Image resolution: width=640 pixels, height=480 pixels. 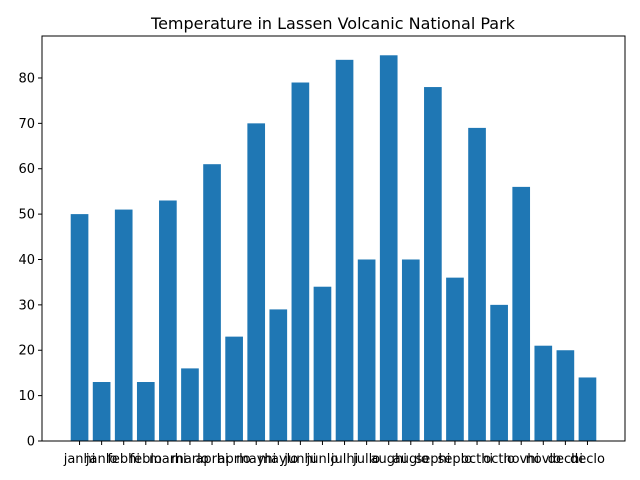 I want to click on x-tick-label: marhi, so click(x=168, y=459).